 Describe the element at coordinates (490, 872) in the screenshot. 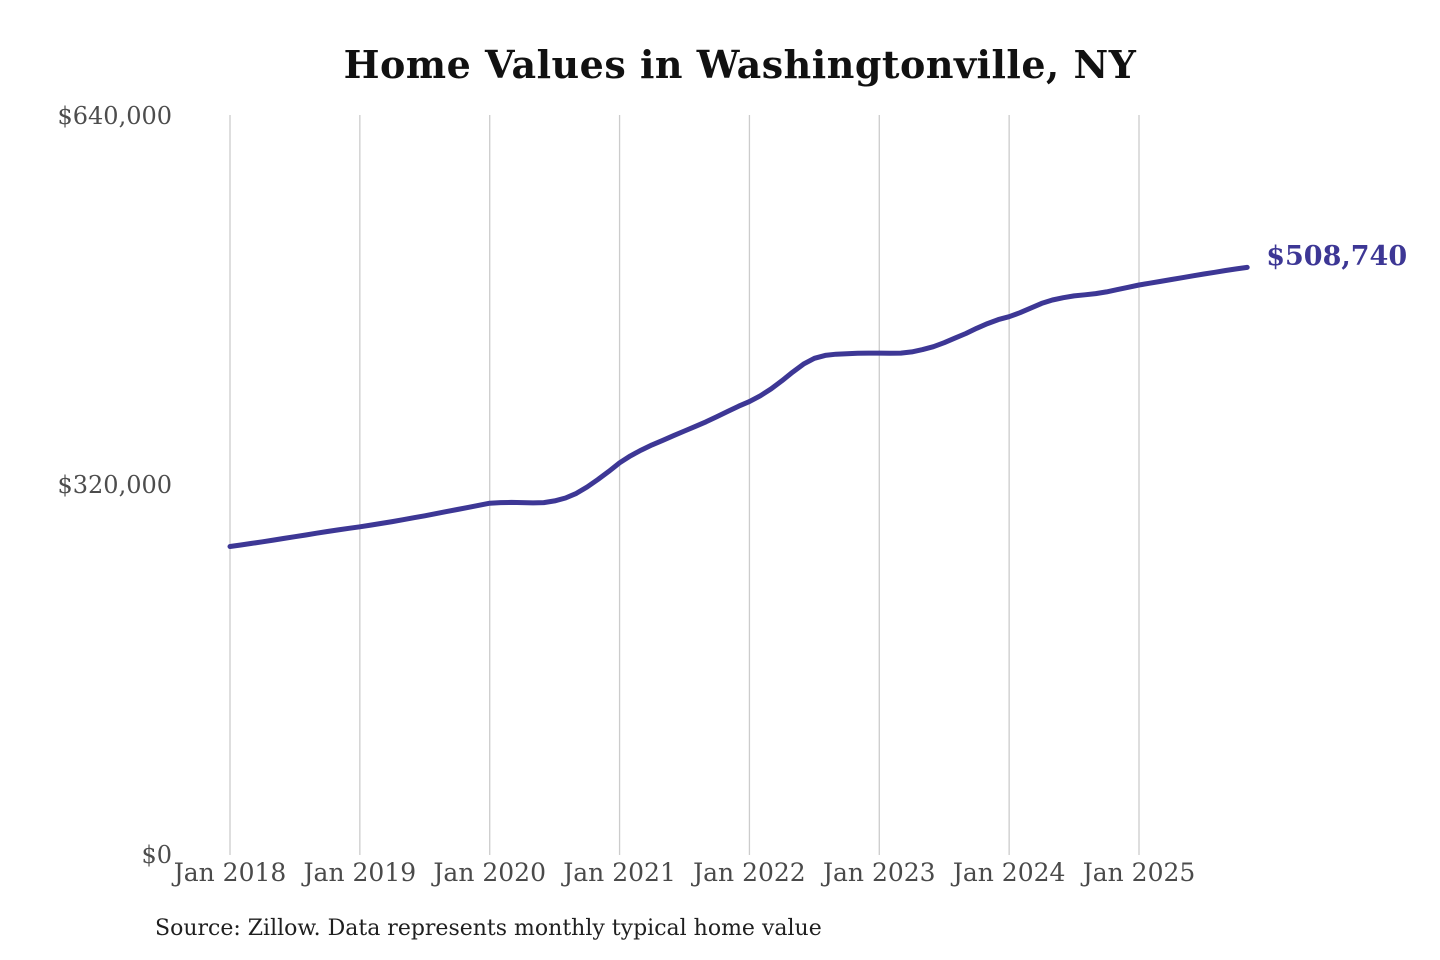

I see `x-tick-label: Jan 2020` at that location.